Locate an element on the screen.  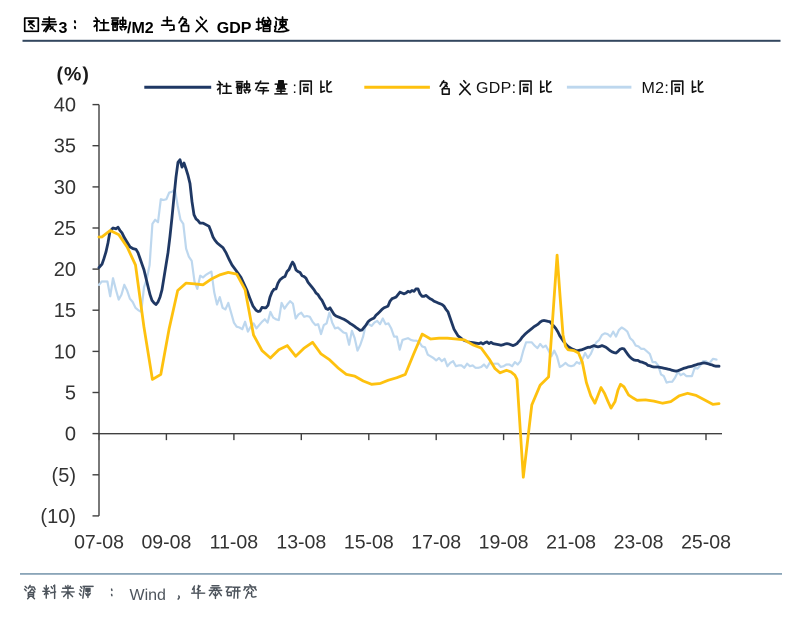
svg-text: 25 is located at coordinates (65, 229).